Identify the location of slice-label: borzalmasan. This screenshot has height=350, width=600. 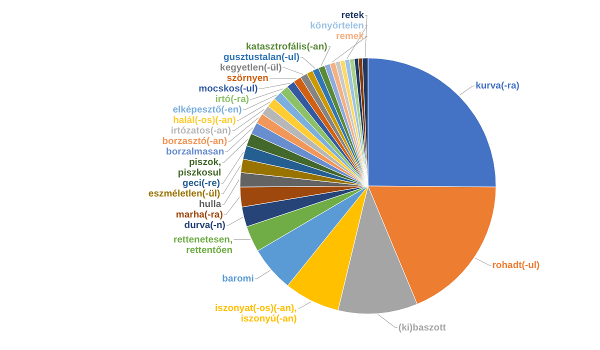
(195, 152).